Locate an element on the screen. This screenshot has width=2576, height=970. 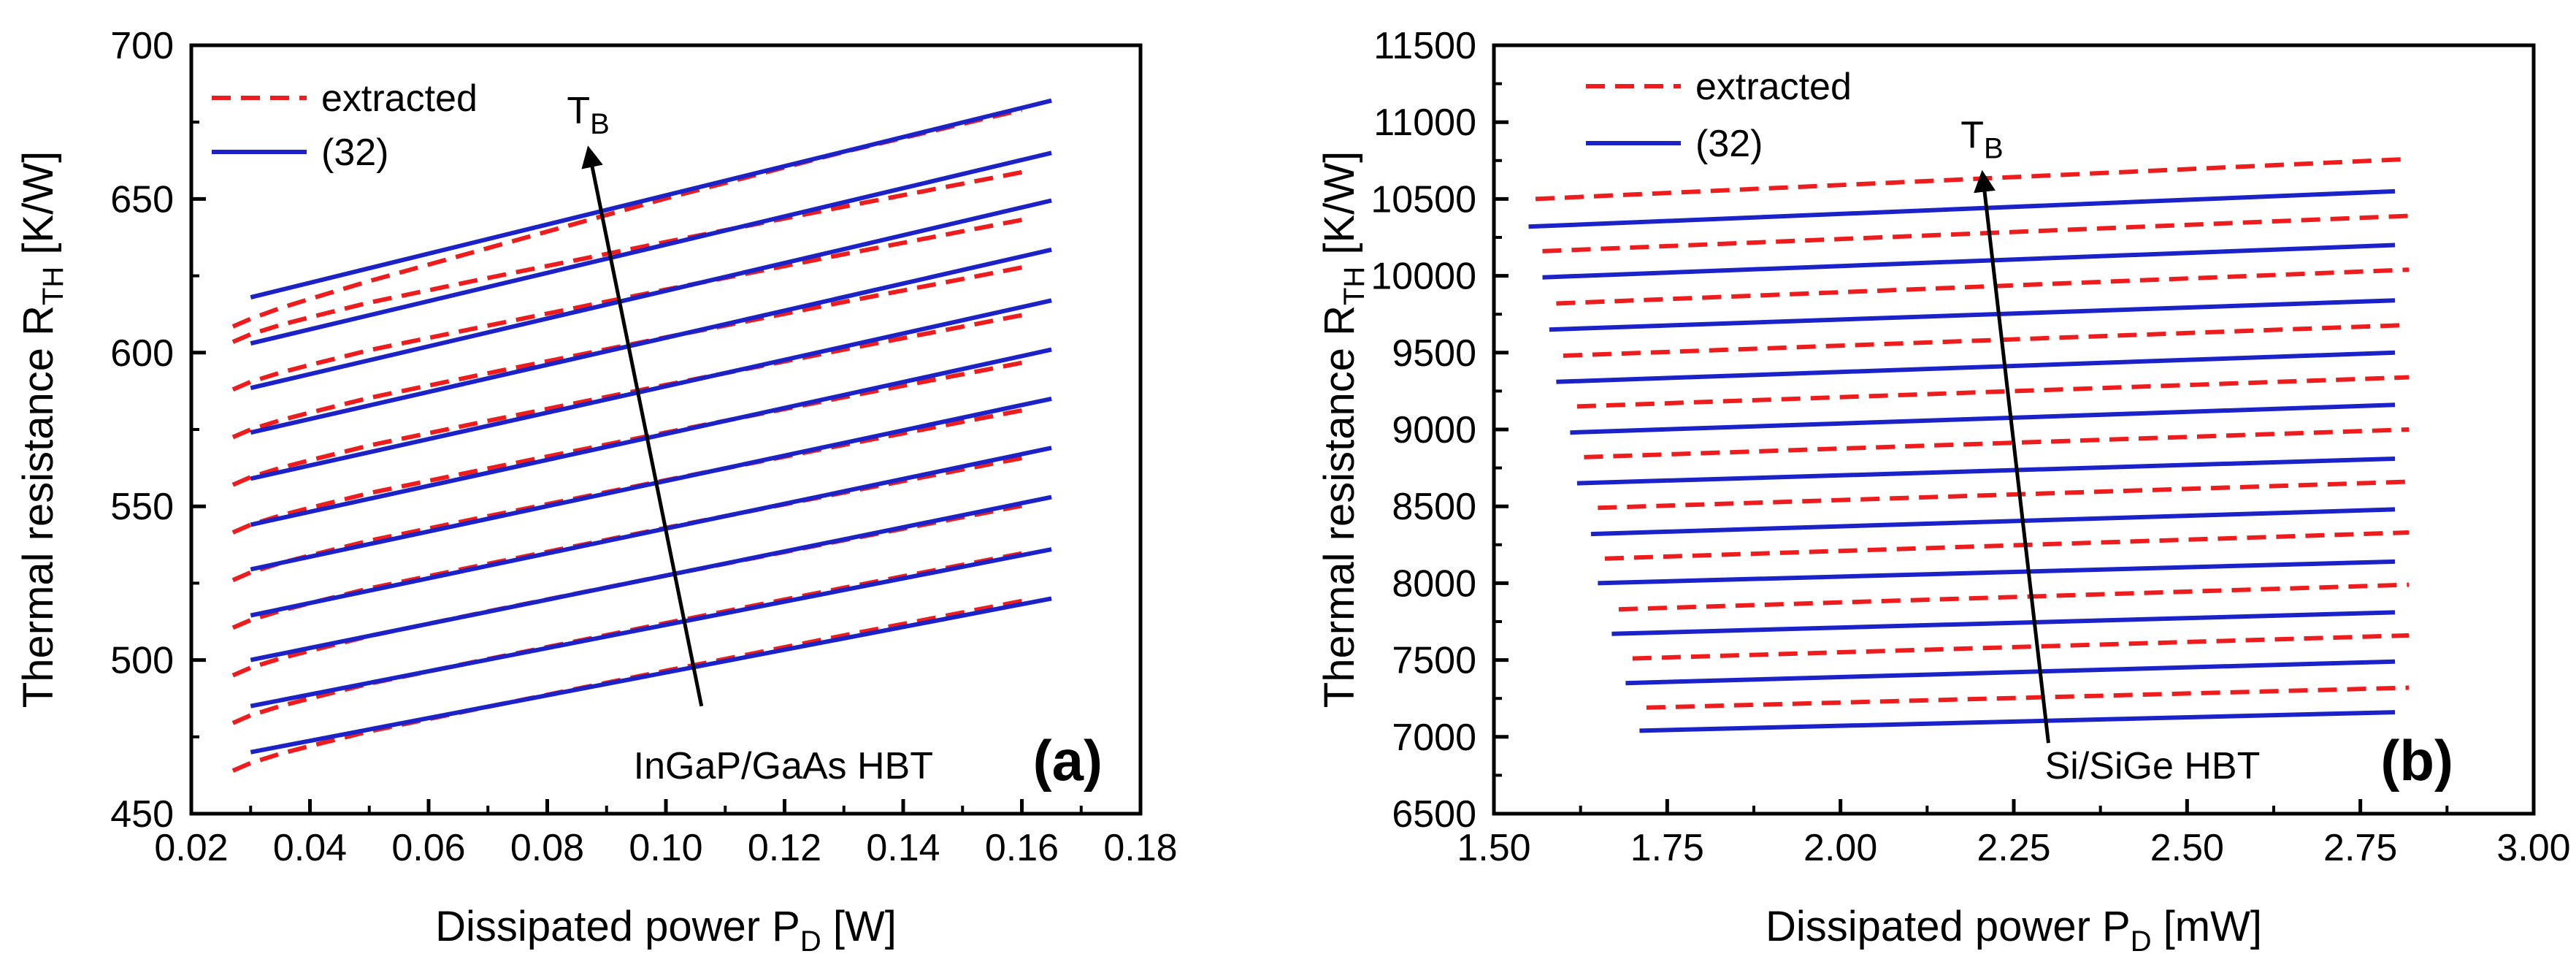
device-label-b: Si/SiGe HBT is located at coordinates (2153, 766).